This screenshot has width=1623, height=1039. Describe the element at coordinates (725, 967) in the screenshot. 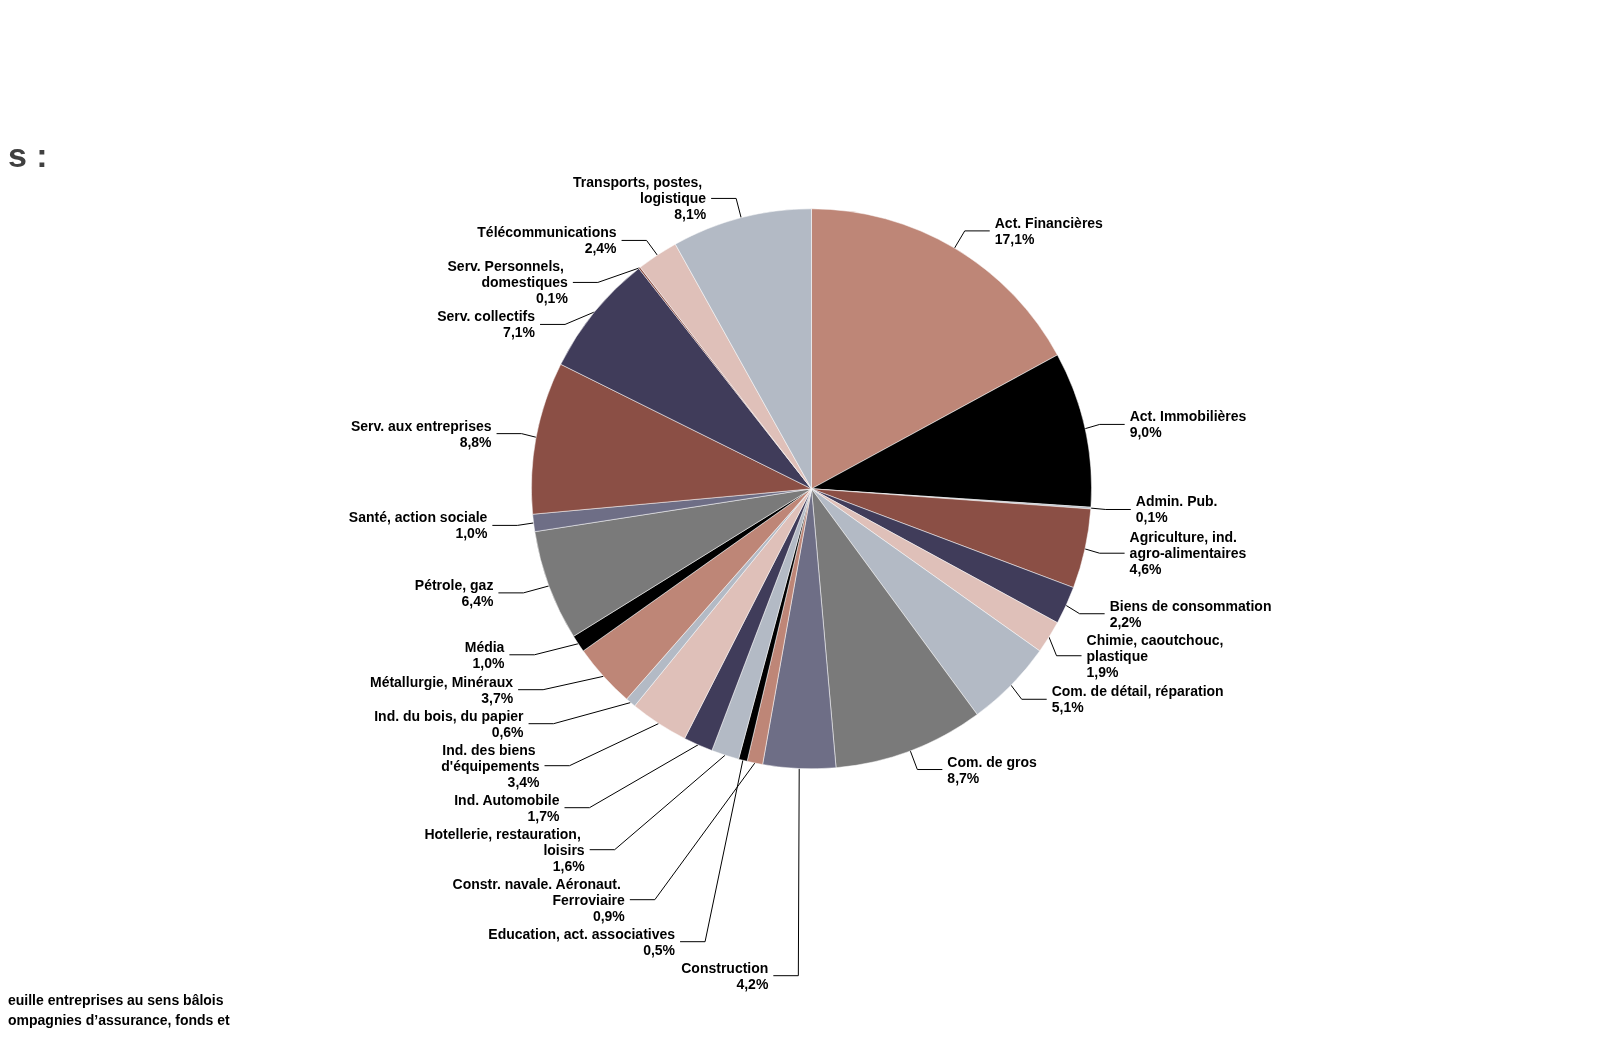

I see `slice-label: Construction` at that location.